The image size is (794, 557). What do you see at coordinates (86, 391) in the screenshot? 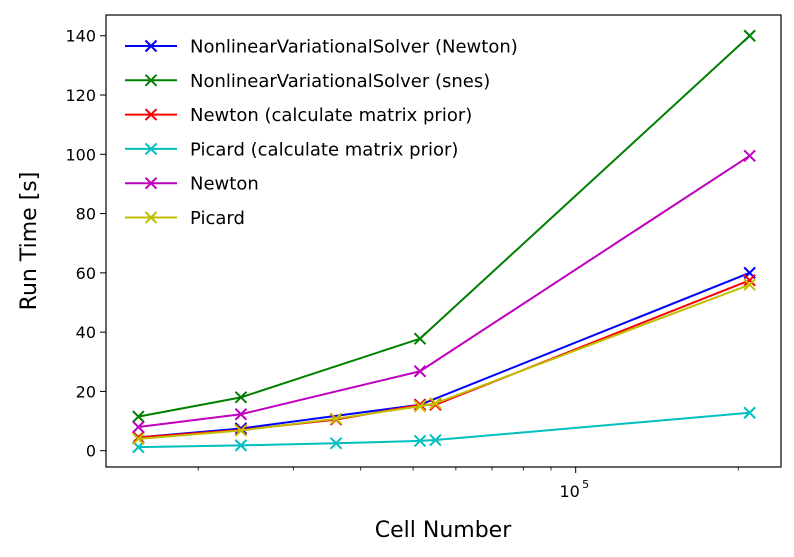
I see `y-tick-label: 20` at bounding box center [86, 391].